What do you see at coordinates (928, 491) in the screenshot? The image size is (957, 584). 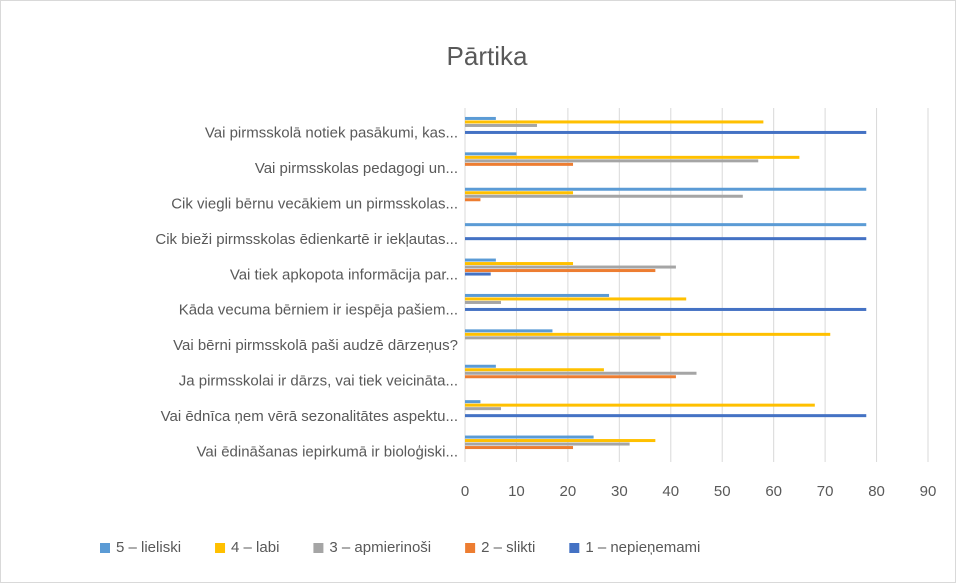 I see `x-tick-label: 90` at bounding box center [928, 491].